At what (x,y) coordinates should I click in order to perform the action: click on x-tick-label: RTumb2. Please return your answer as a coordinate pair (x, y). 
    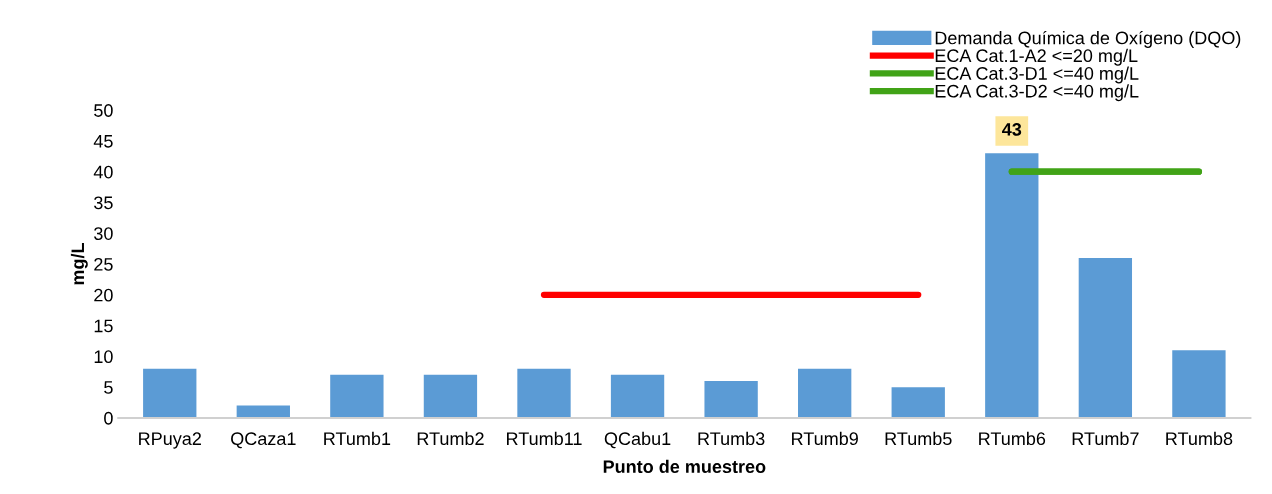
    Looking at the image, I should click on (450, 438).